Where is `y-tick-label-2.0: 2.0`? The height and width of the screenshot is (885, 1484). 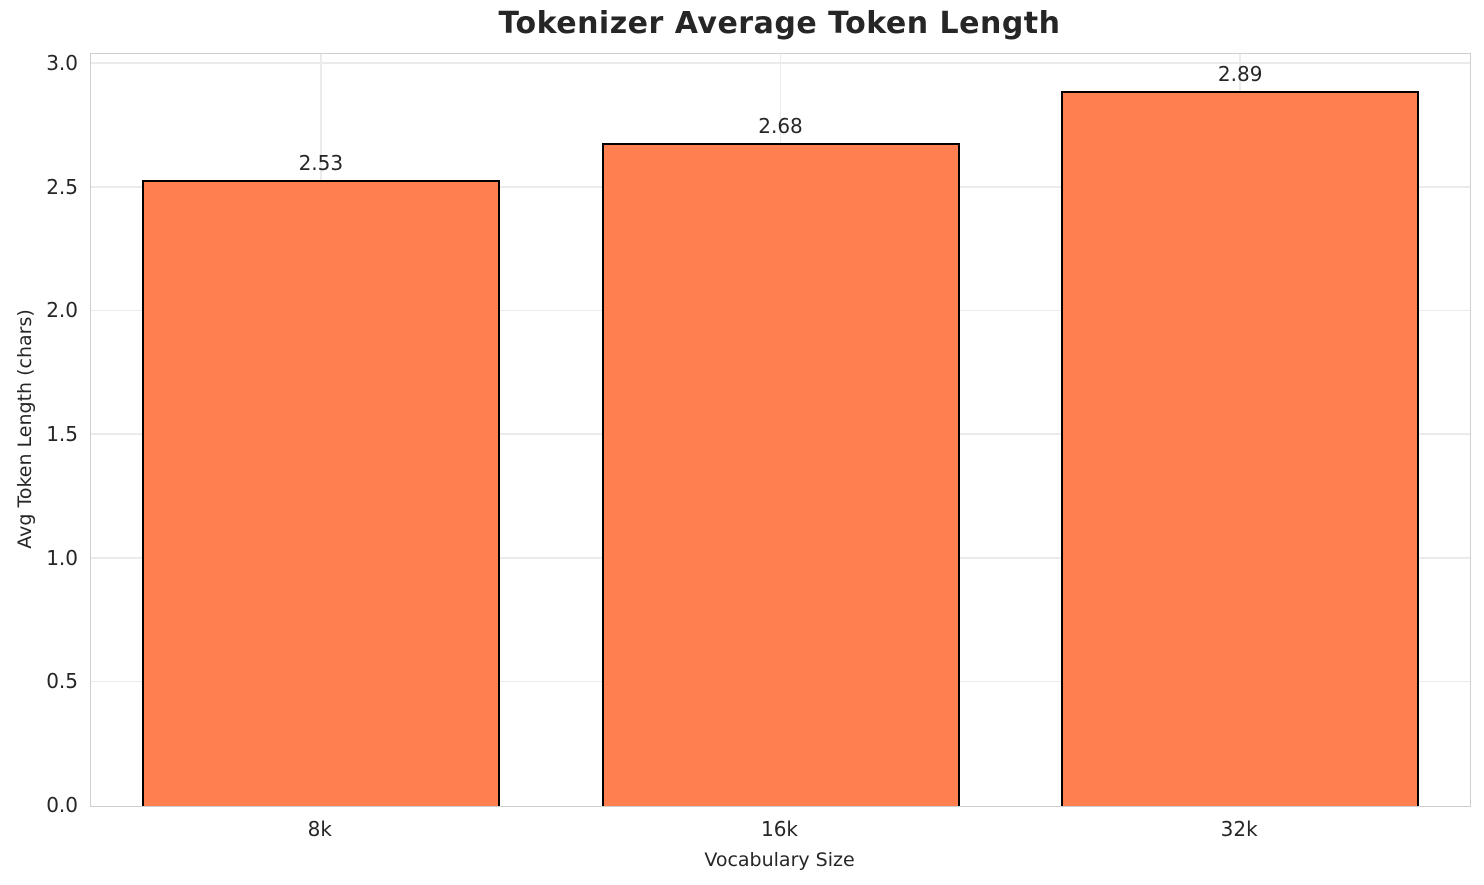
y-tick-label-2.0: 2.0 is located at coordinates (62, 310).